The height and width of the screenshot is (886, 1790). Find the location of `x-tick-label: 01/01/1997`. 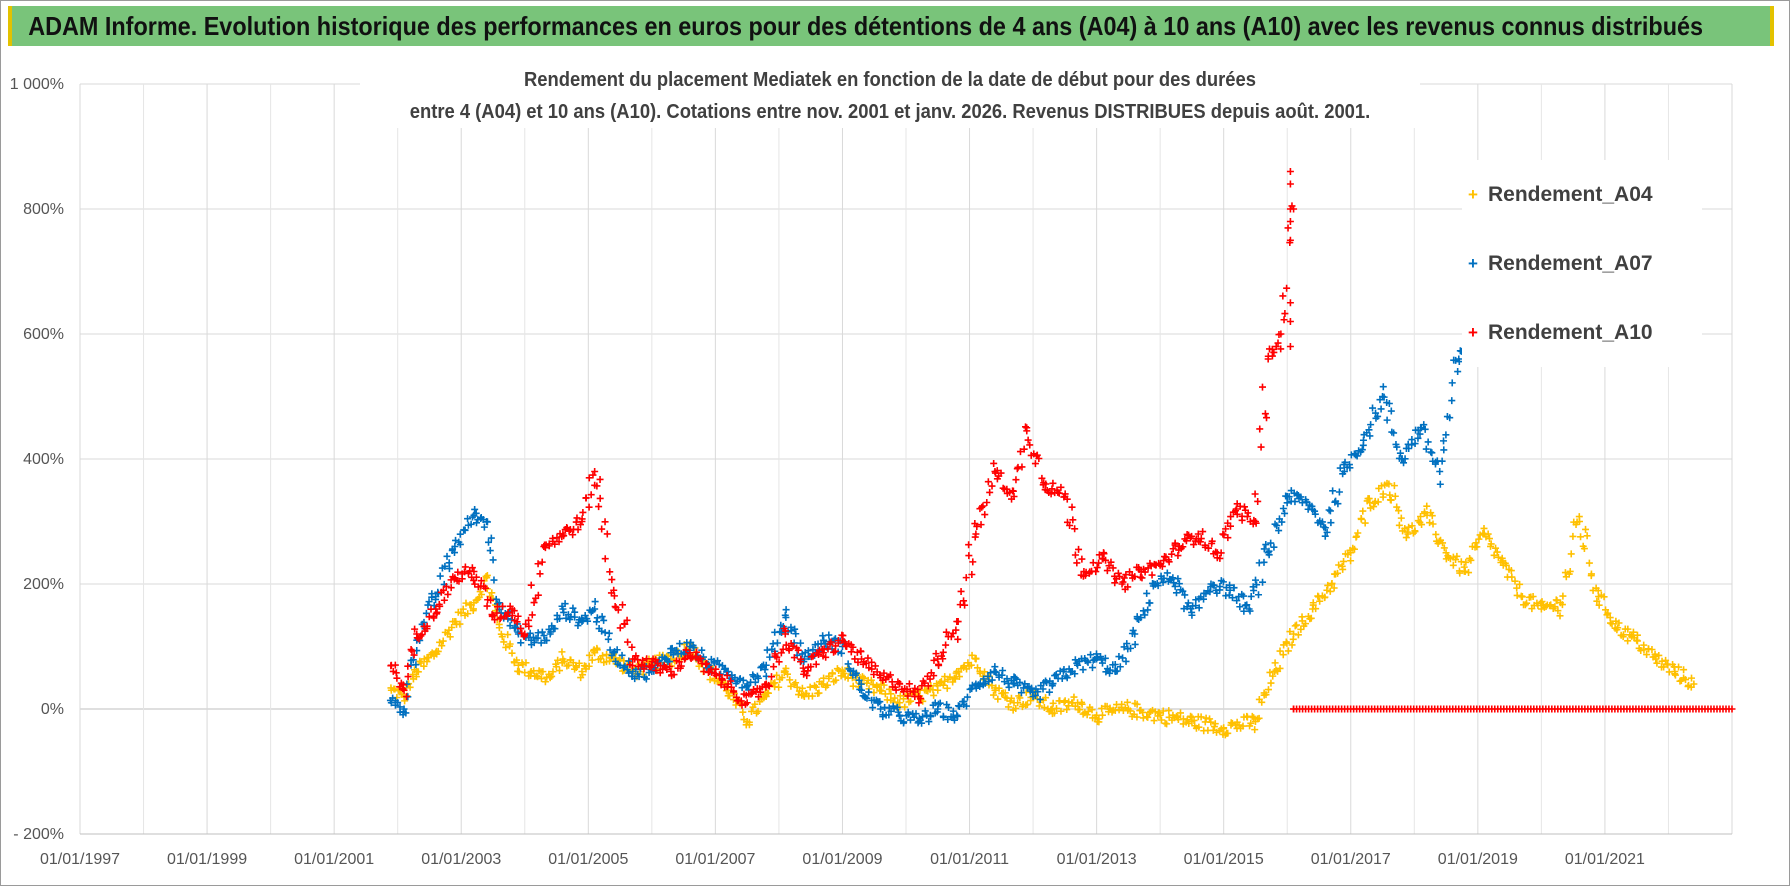

x-tick-label: 01/01/1997 is located at coordinates (80, 859).